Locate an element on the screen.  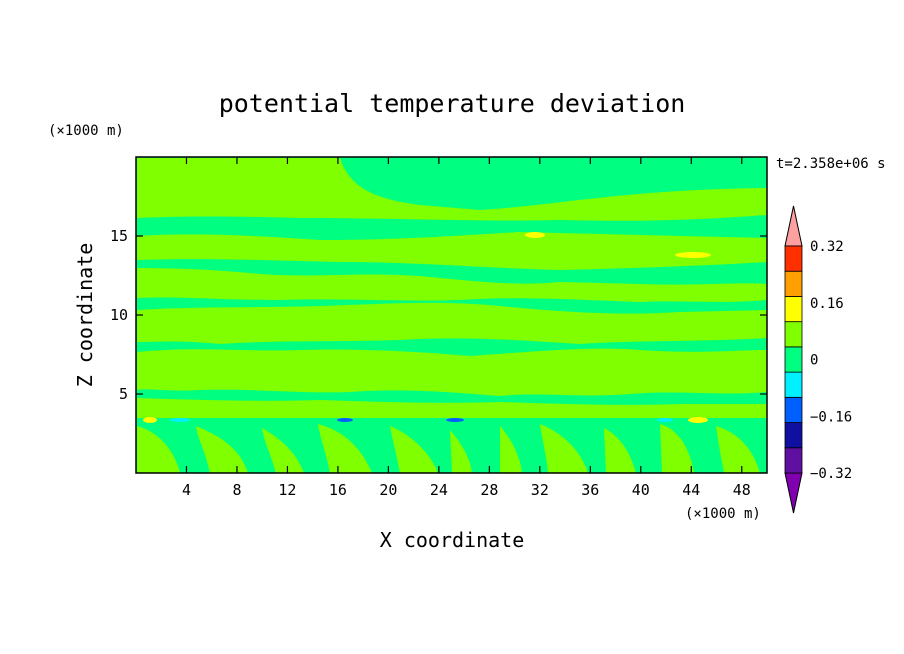
x-tick-label: 32 is located at coordinates (540, 490).